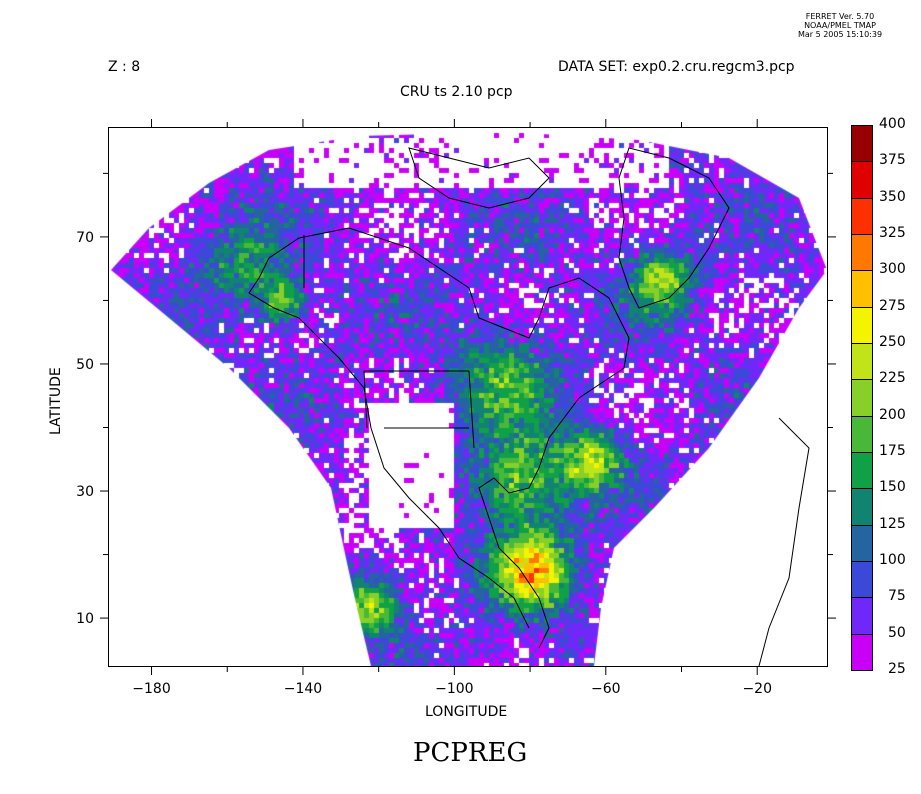 The width and height of the screenshot is (921, 794). What do you see at coordinates (151, 689) in the screenshot?
I see `x-tick-label: −180` at bounding box center [151, 689].